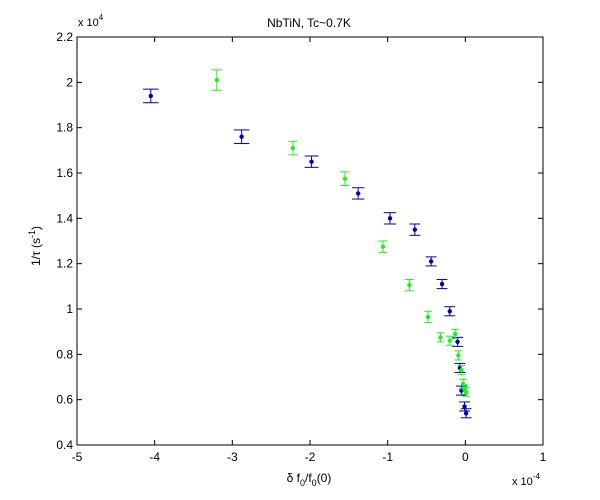 The height and width of the screenshot is (500, 600). I want to click on y-label-pre: 1/τ (s, so click(36, 252).